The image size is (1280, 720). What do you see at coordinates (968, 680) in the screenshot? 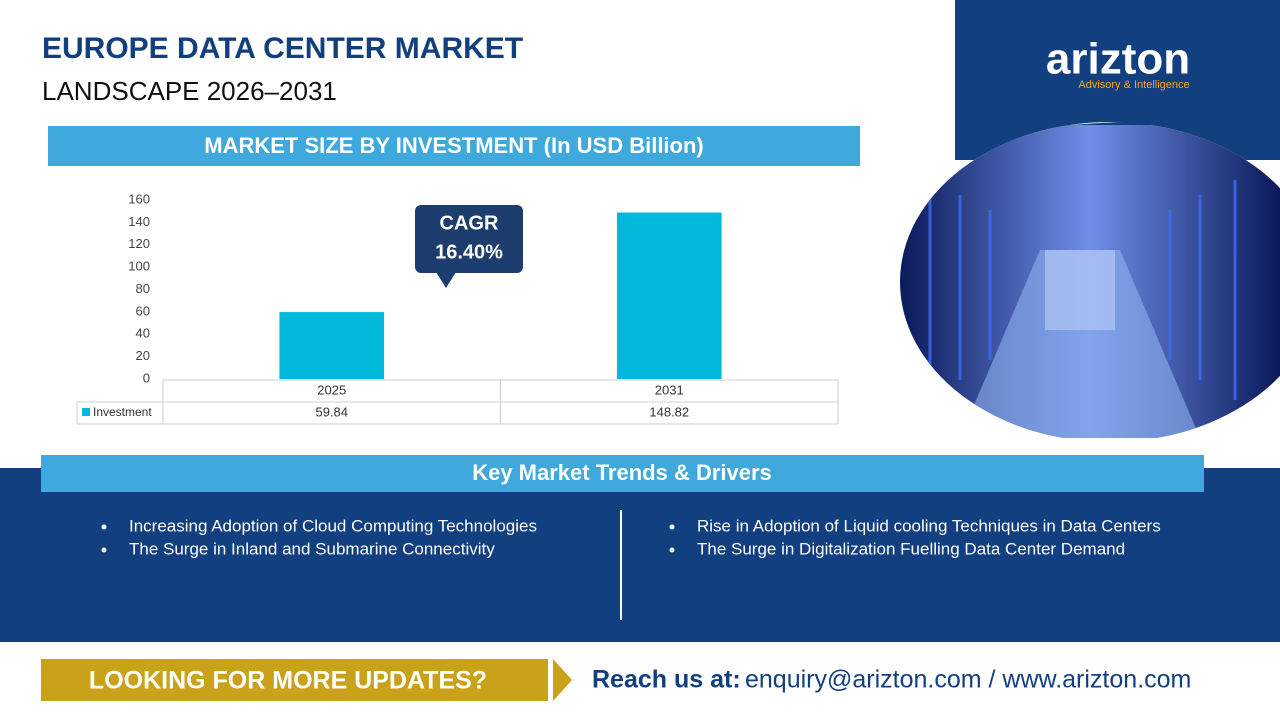
I see `contact-details: enquiry@arizton.com / www.arizton.com` at bounding box center [968, 680].